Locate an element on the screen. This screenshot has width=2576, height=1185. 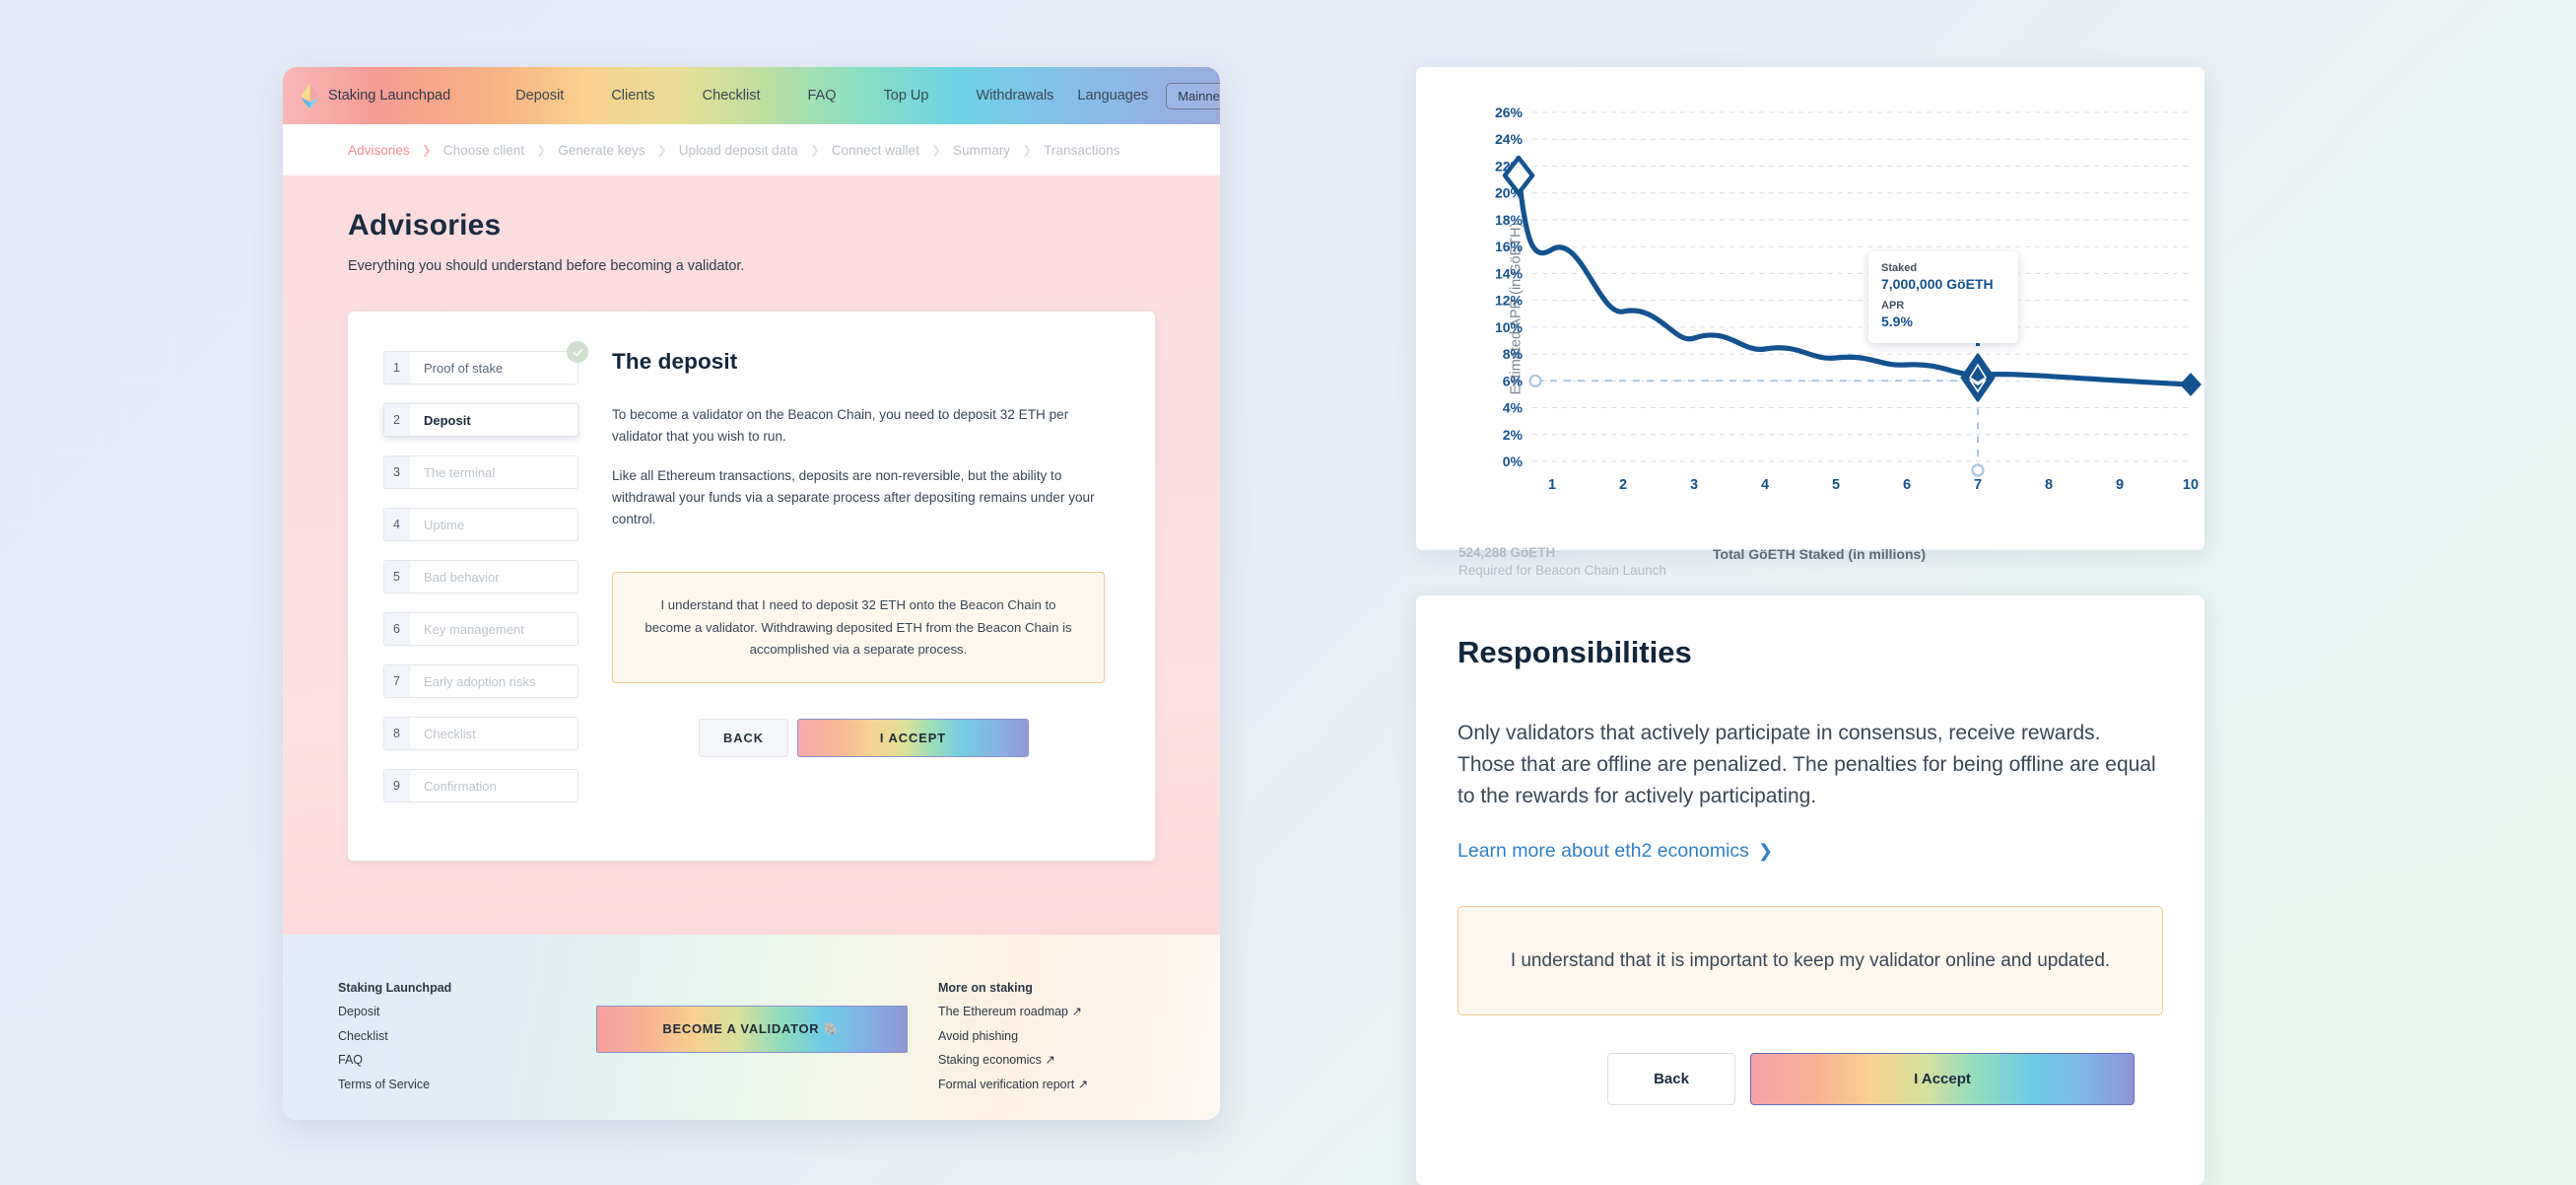
nav-link-withdrawals: Withdrawals is located at coordinates (1015, 96).